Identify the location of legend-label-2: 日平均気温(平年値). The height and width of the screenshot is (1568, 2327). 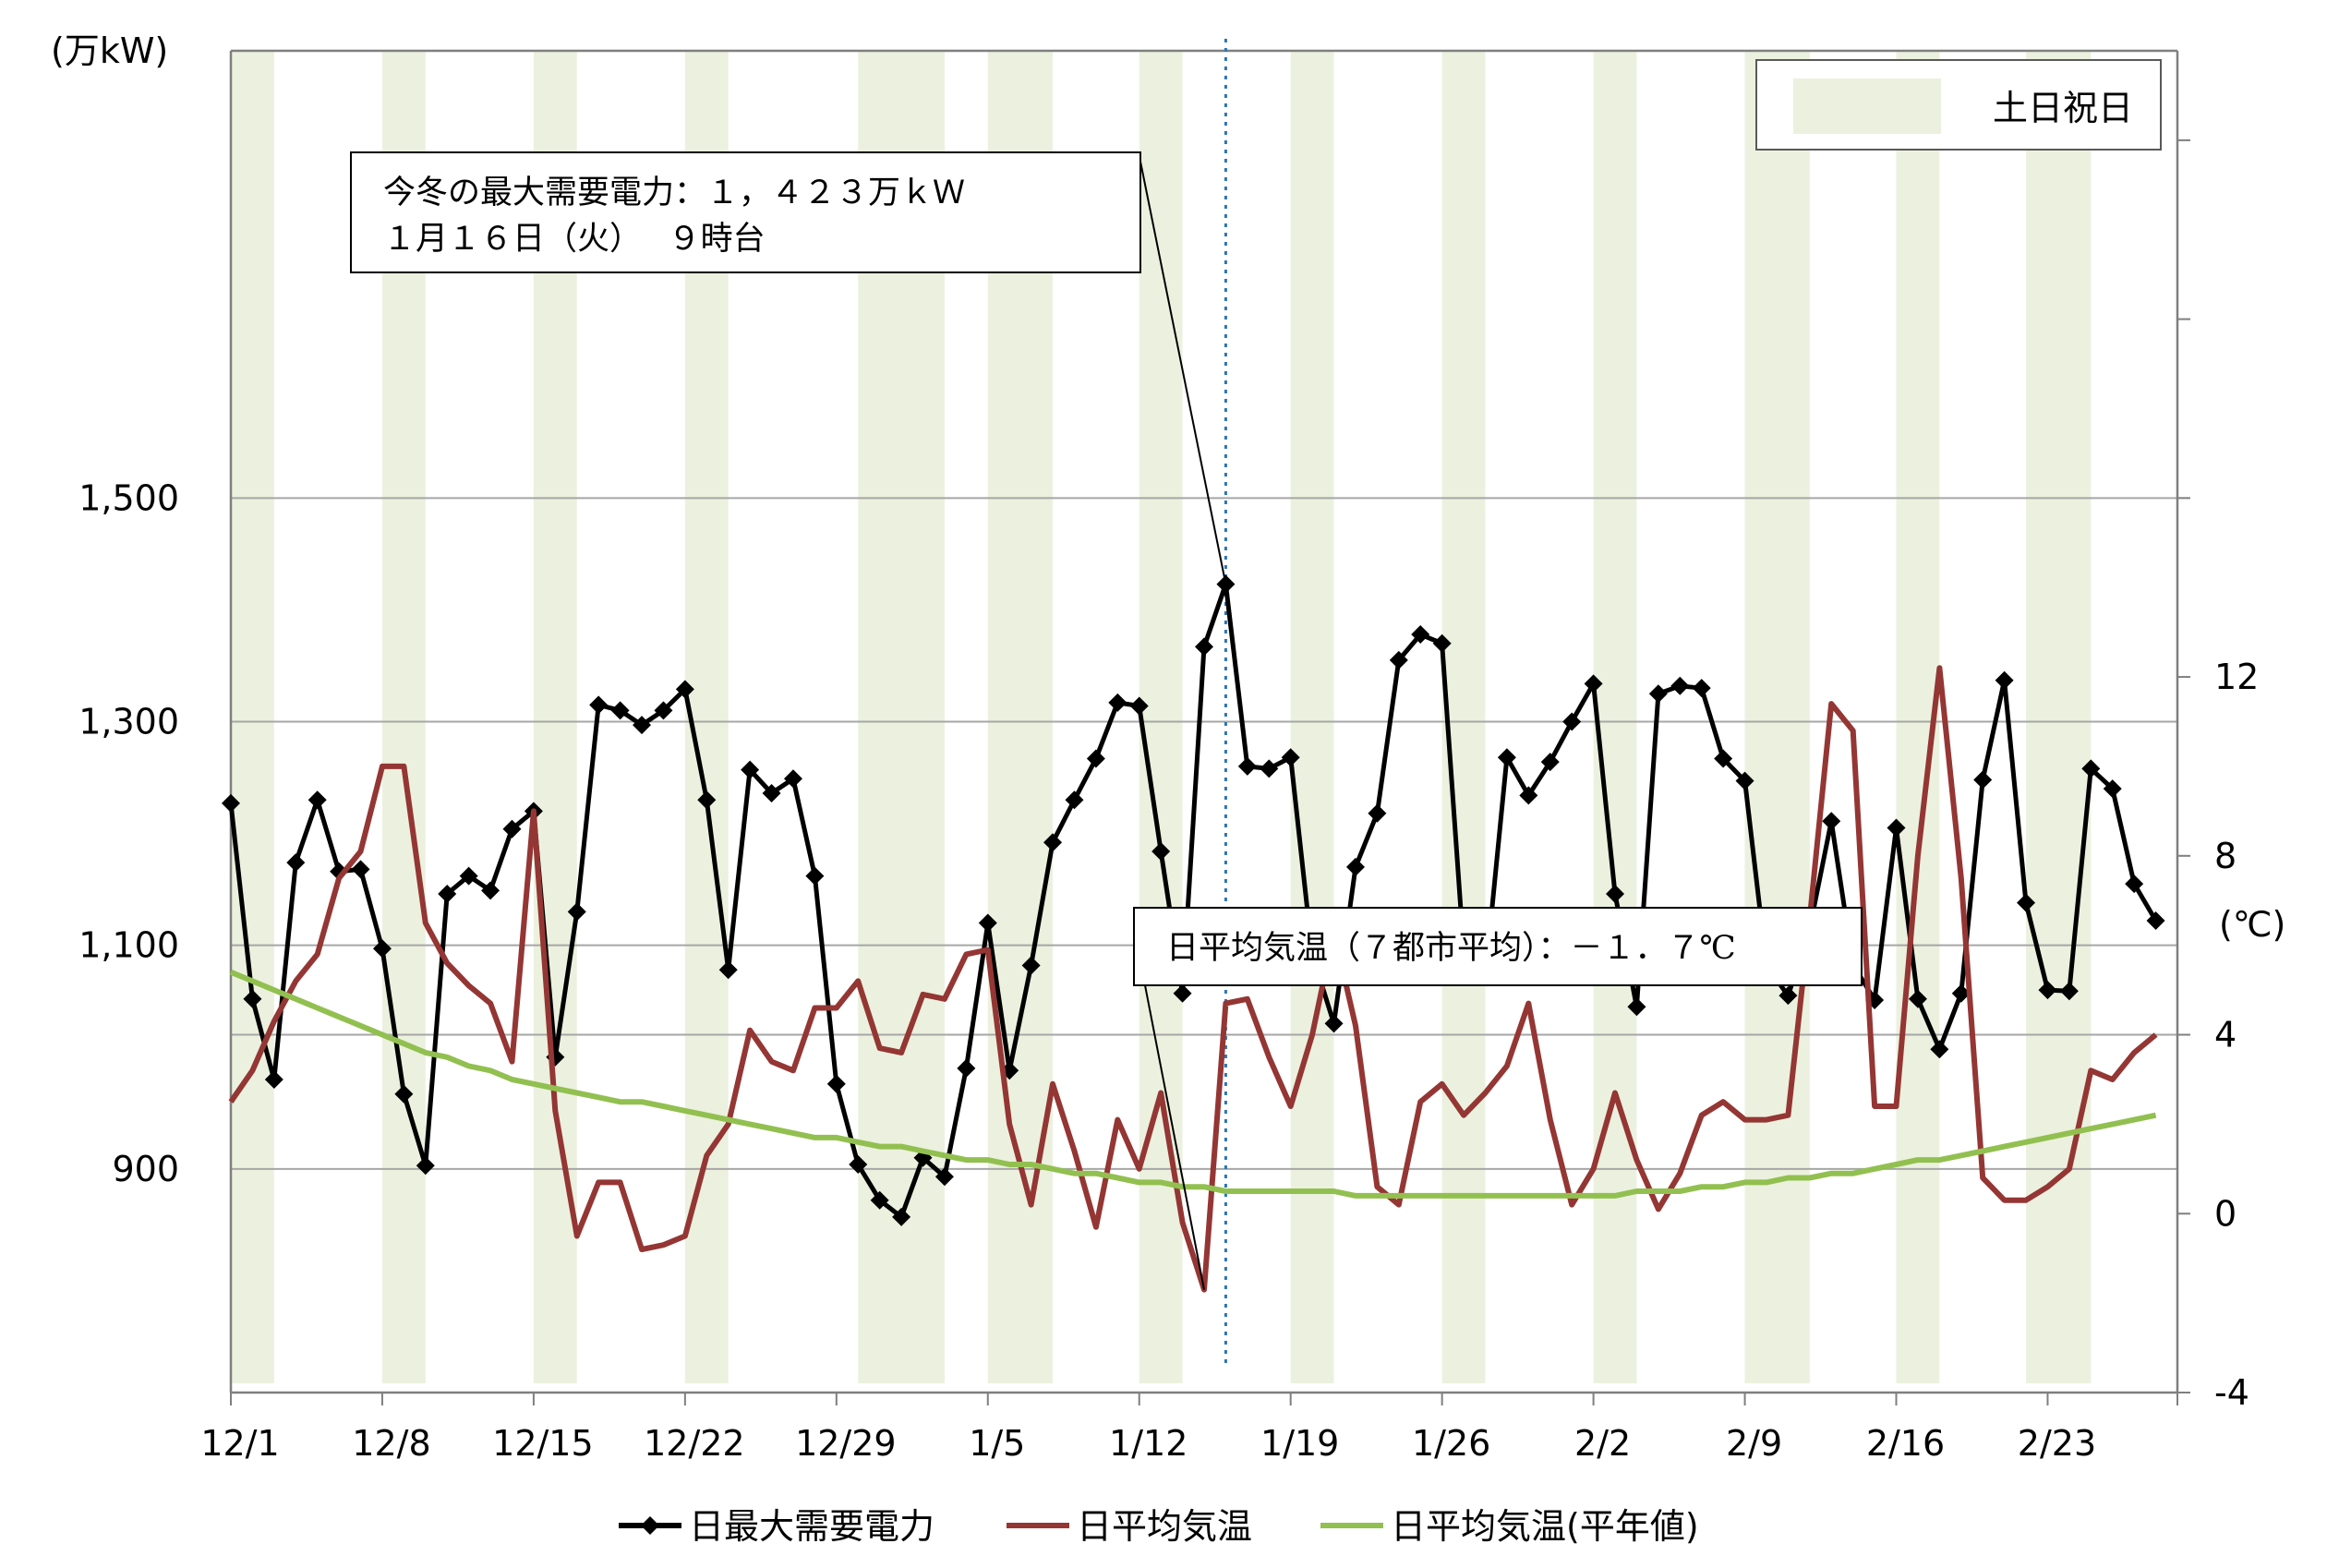
(1545, 1526).